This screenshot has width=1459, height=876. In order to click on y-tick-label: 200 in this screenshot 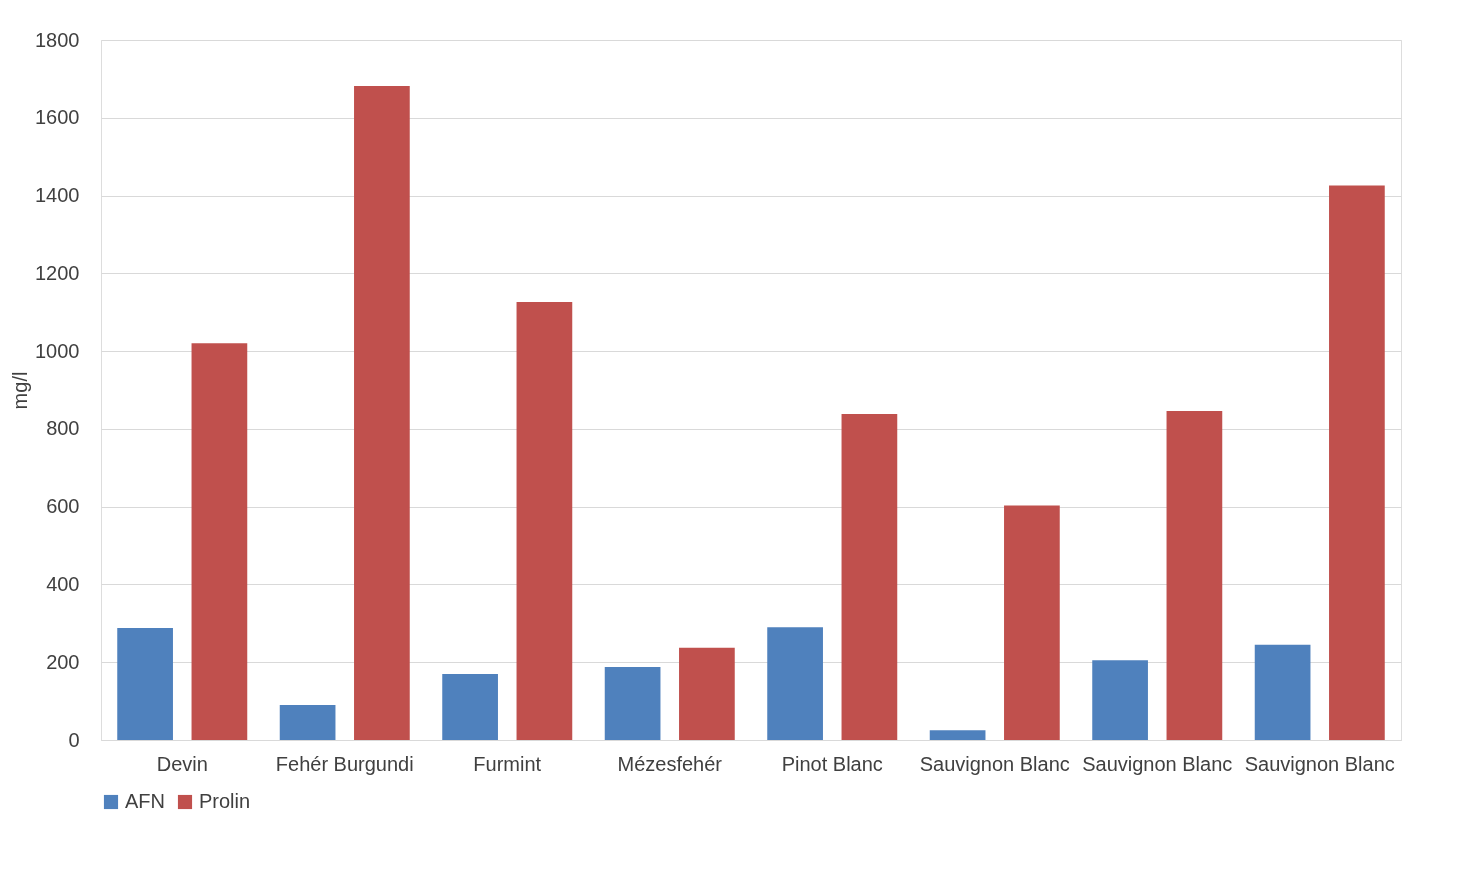, I will do `click(63, 661)`.